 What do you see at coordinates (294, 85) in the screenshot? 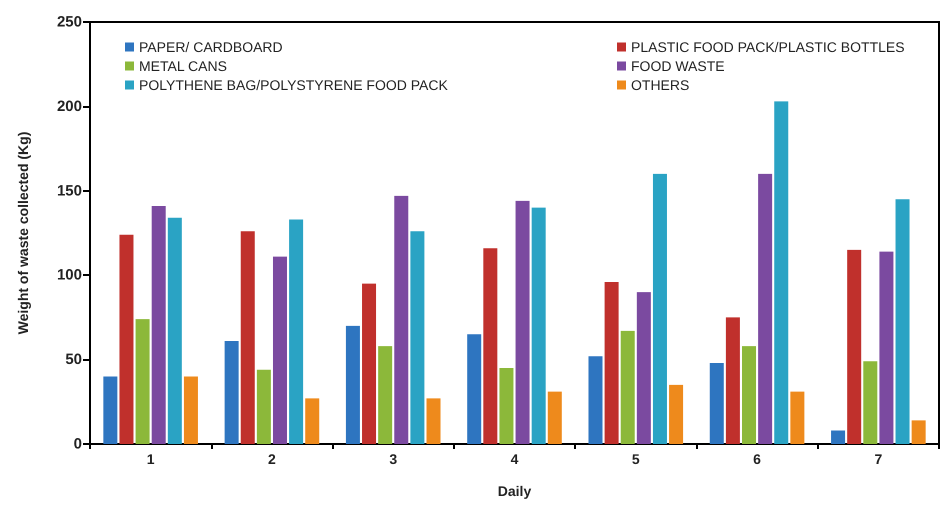
I see `legend-label: POLYTHENE BAG/POLYSTYRENE FOOD PACK` at bounding box center [294, 85].